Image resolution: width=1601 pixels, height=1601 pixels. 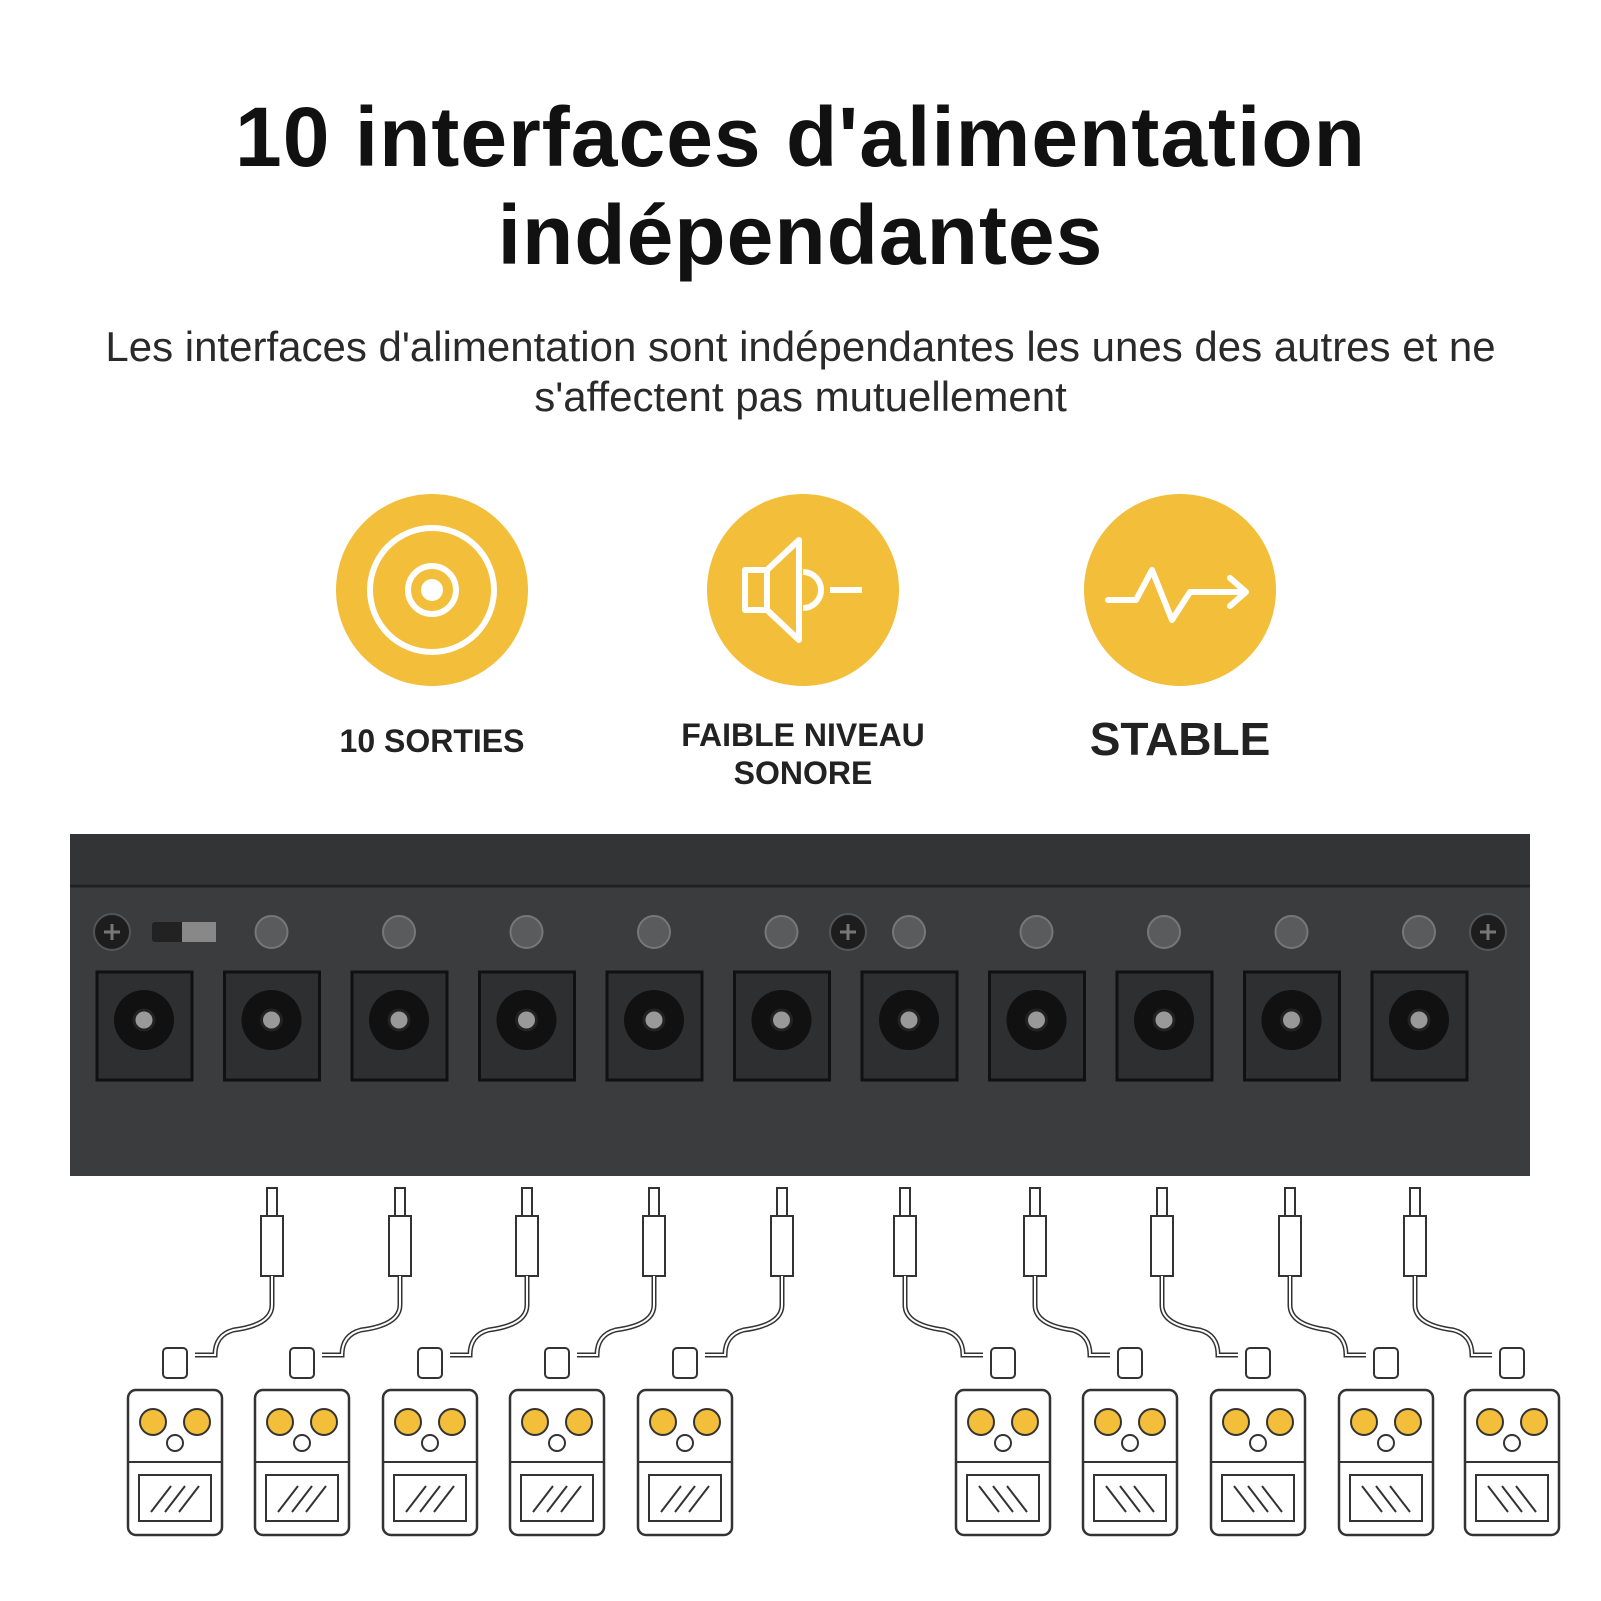 What do you see at coordinates (806, 590) in the screenshot?
I see `feature-icons` at bounding box center [806, 590].